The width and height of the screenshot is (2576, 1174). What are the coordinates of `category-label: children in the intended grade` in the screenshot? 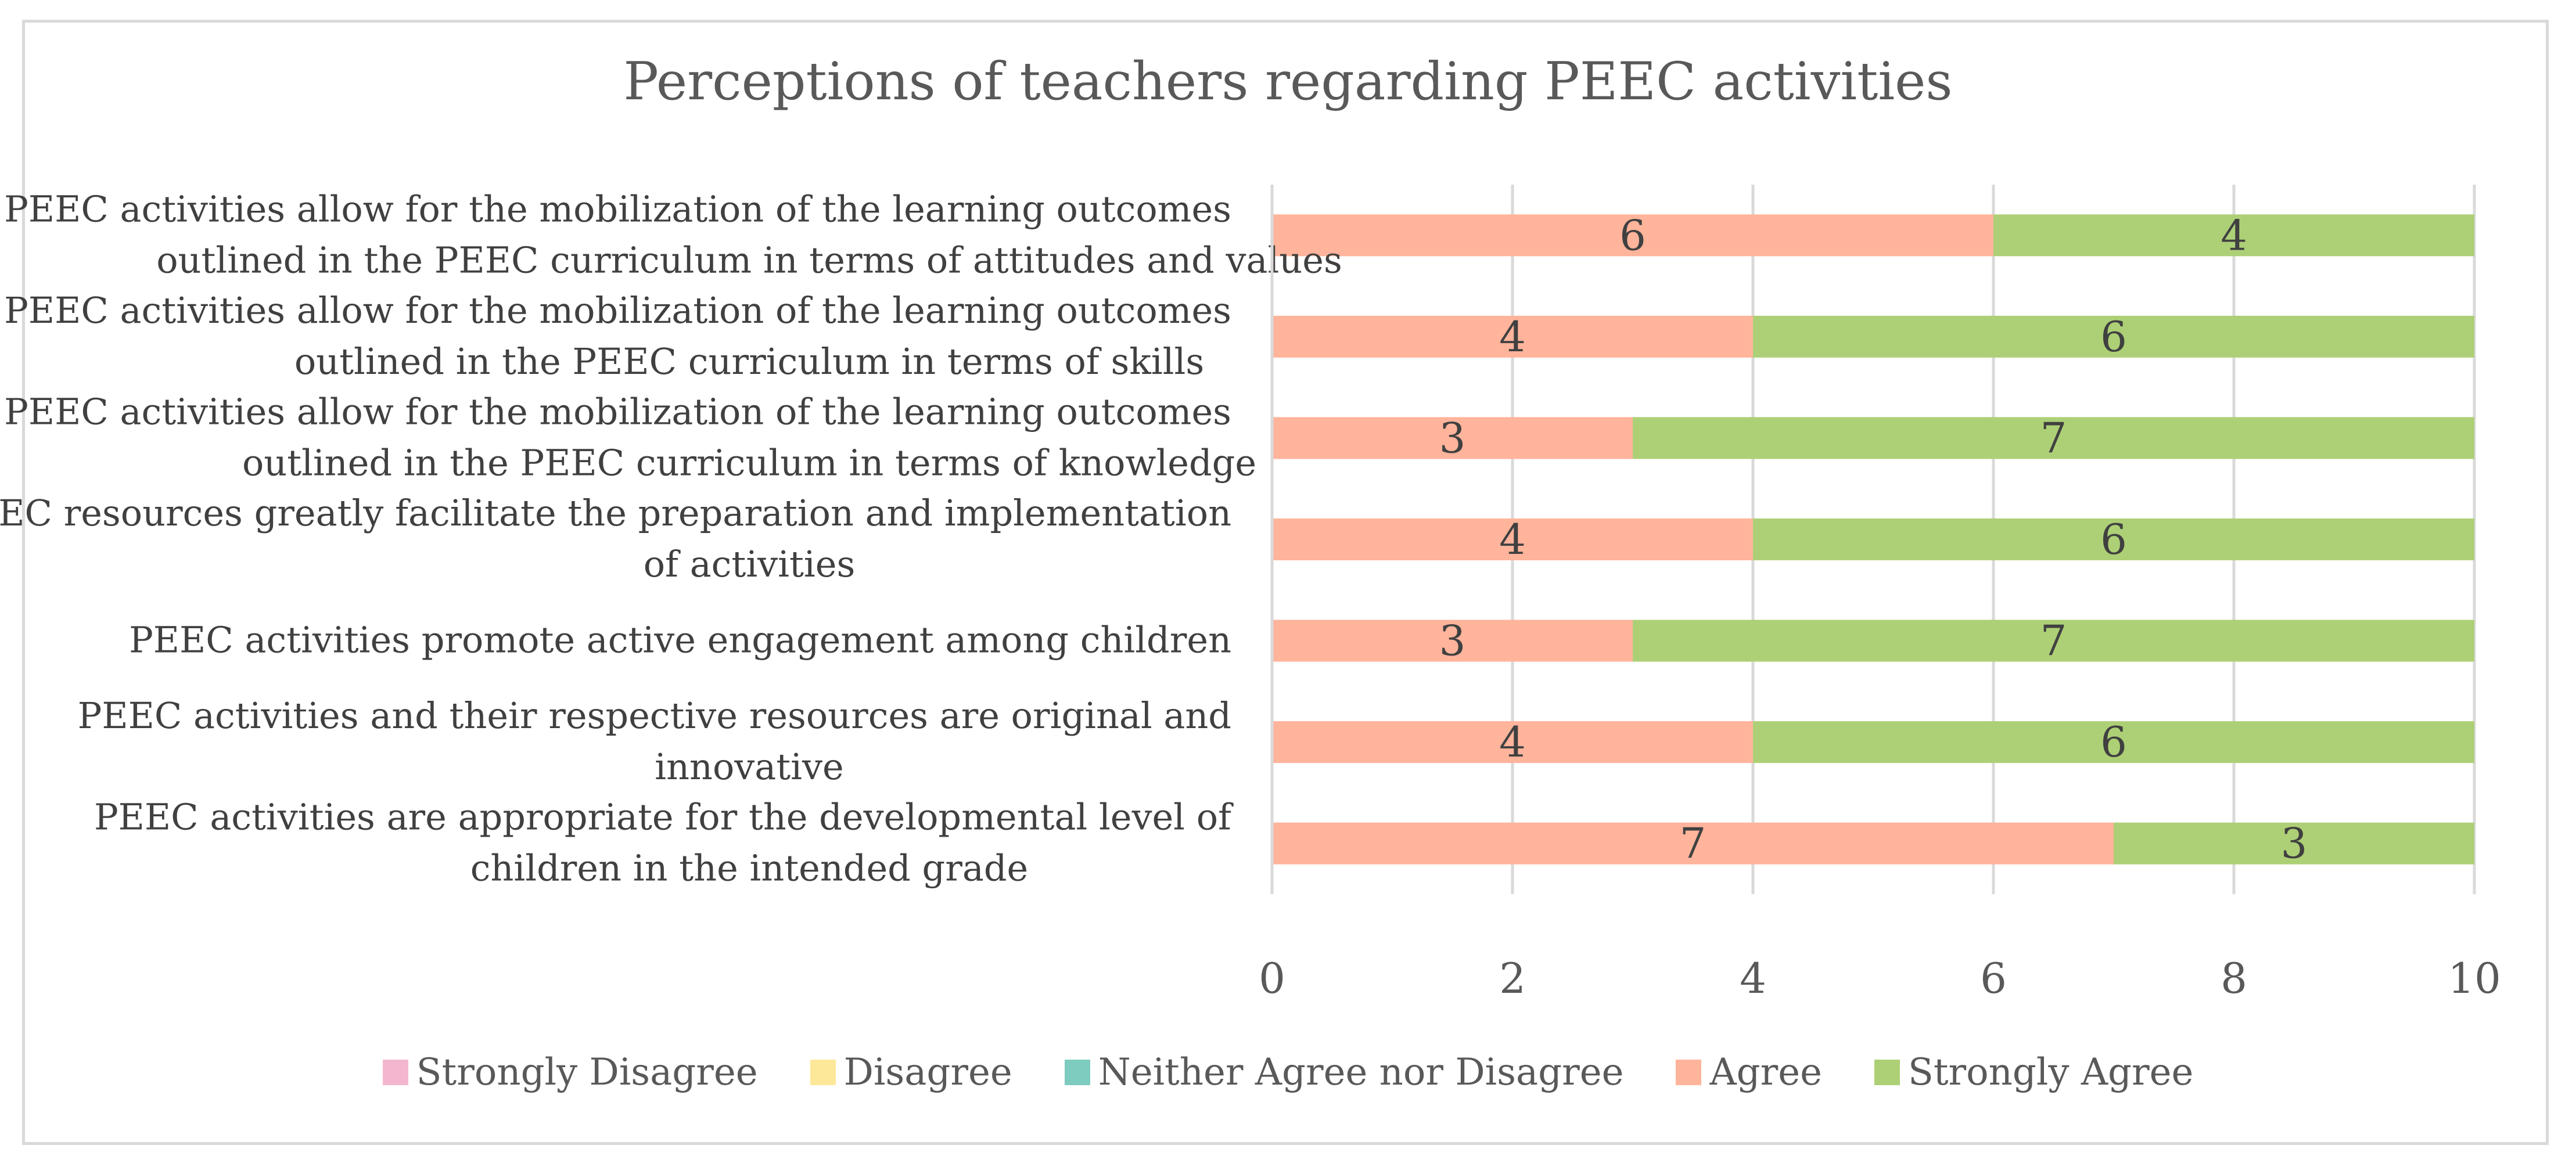 It's located at (749, 868).